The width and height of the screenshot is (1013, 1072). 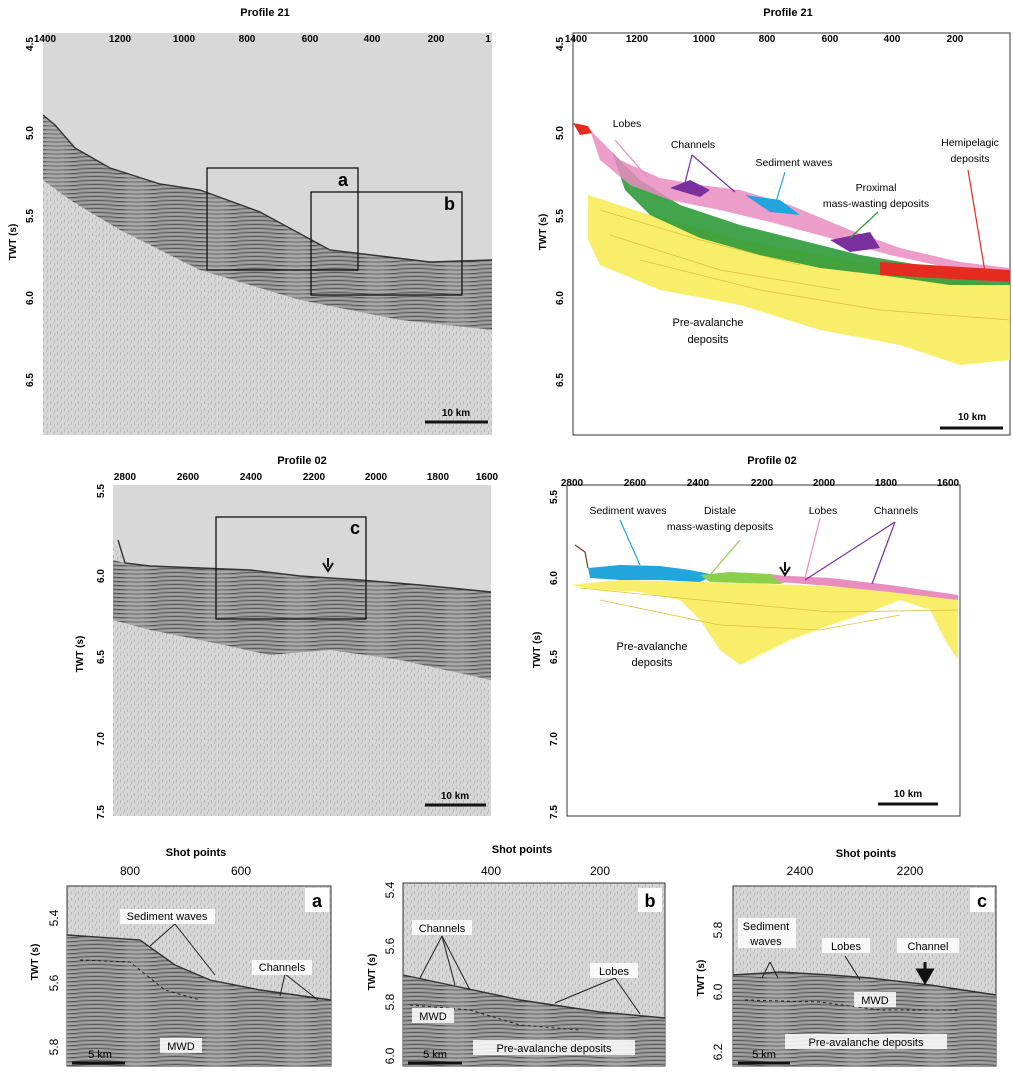 I want to click on pre-avalanche-layers, so click(x=805, y=265).